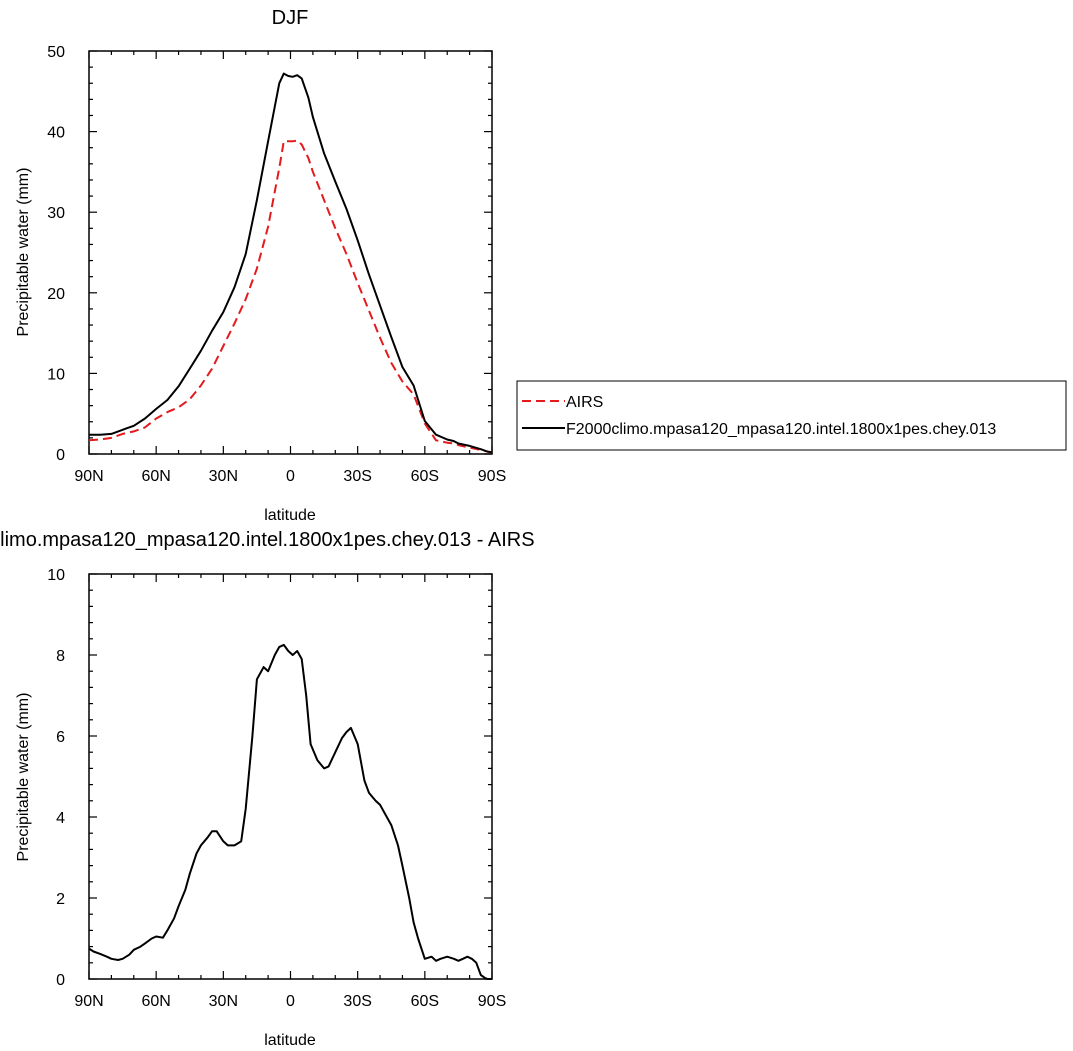 This screenshot has width=1073, height=1051. What do you see at coordinates (584, 402) in the screenshot?
I see `legend-airs-label: AIRS` at bounding box center [584, 402].